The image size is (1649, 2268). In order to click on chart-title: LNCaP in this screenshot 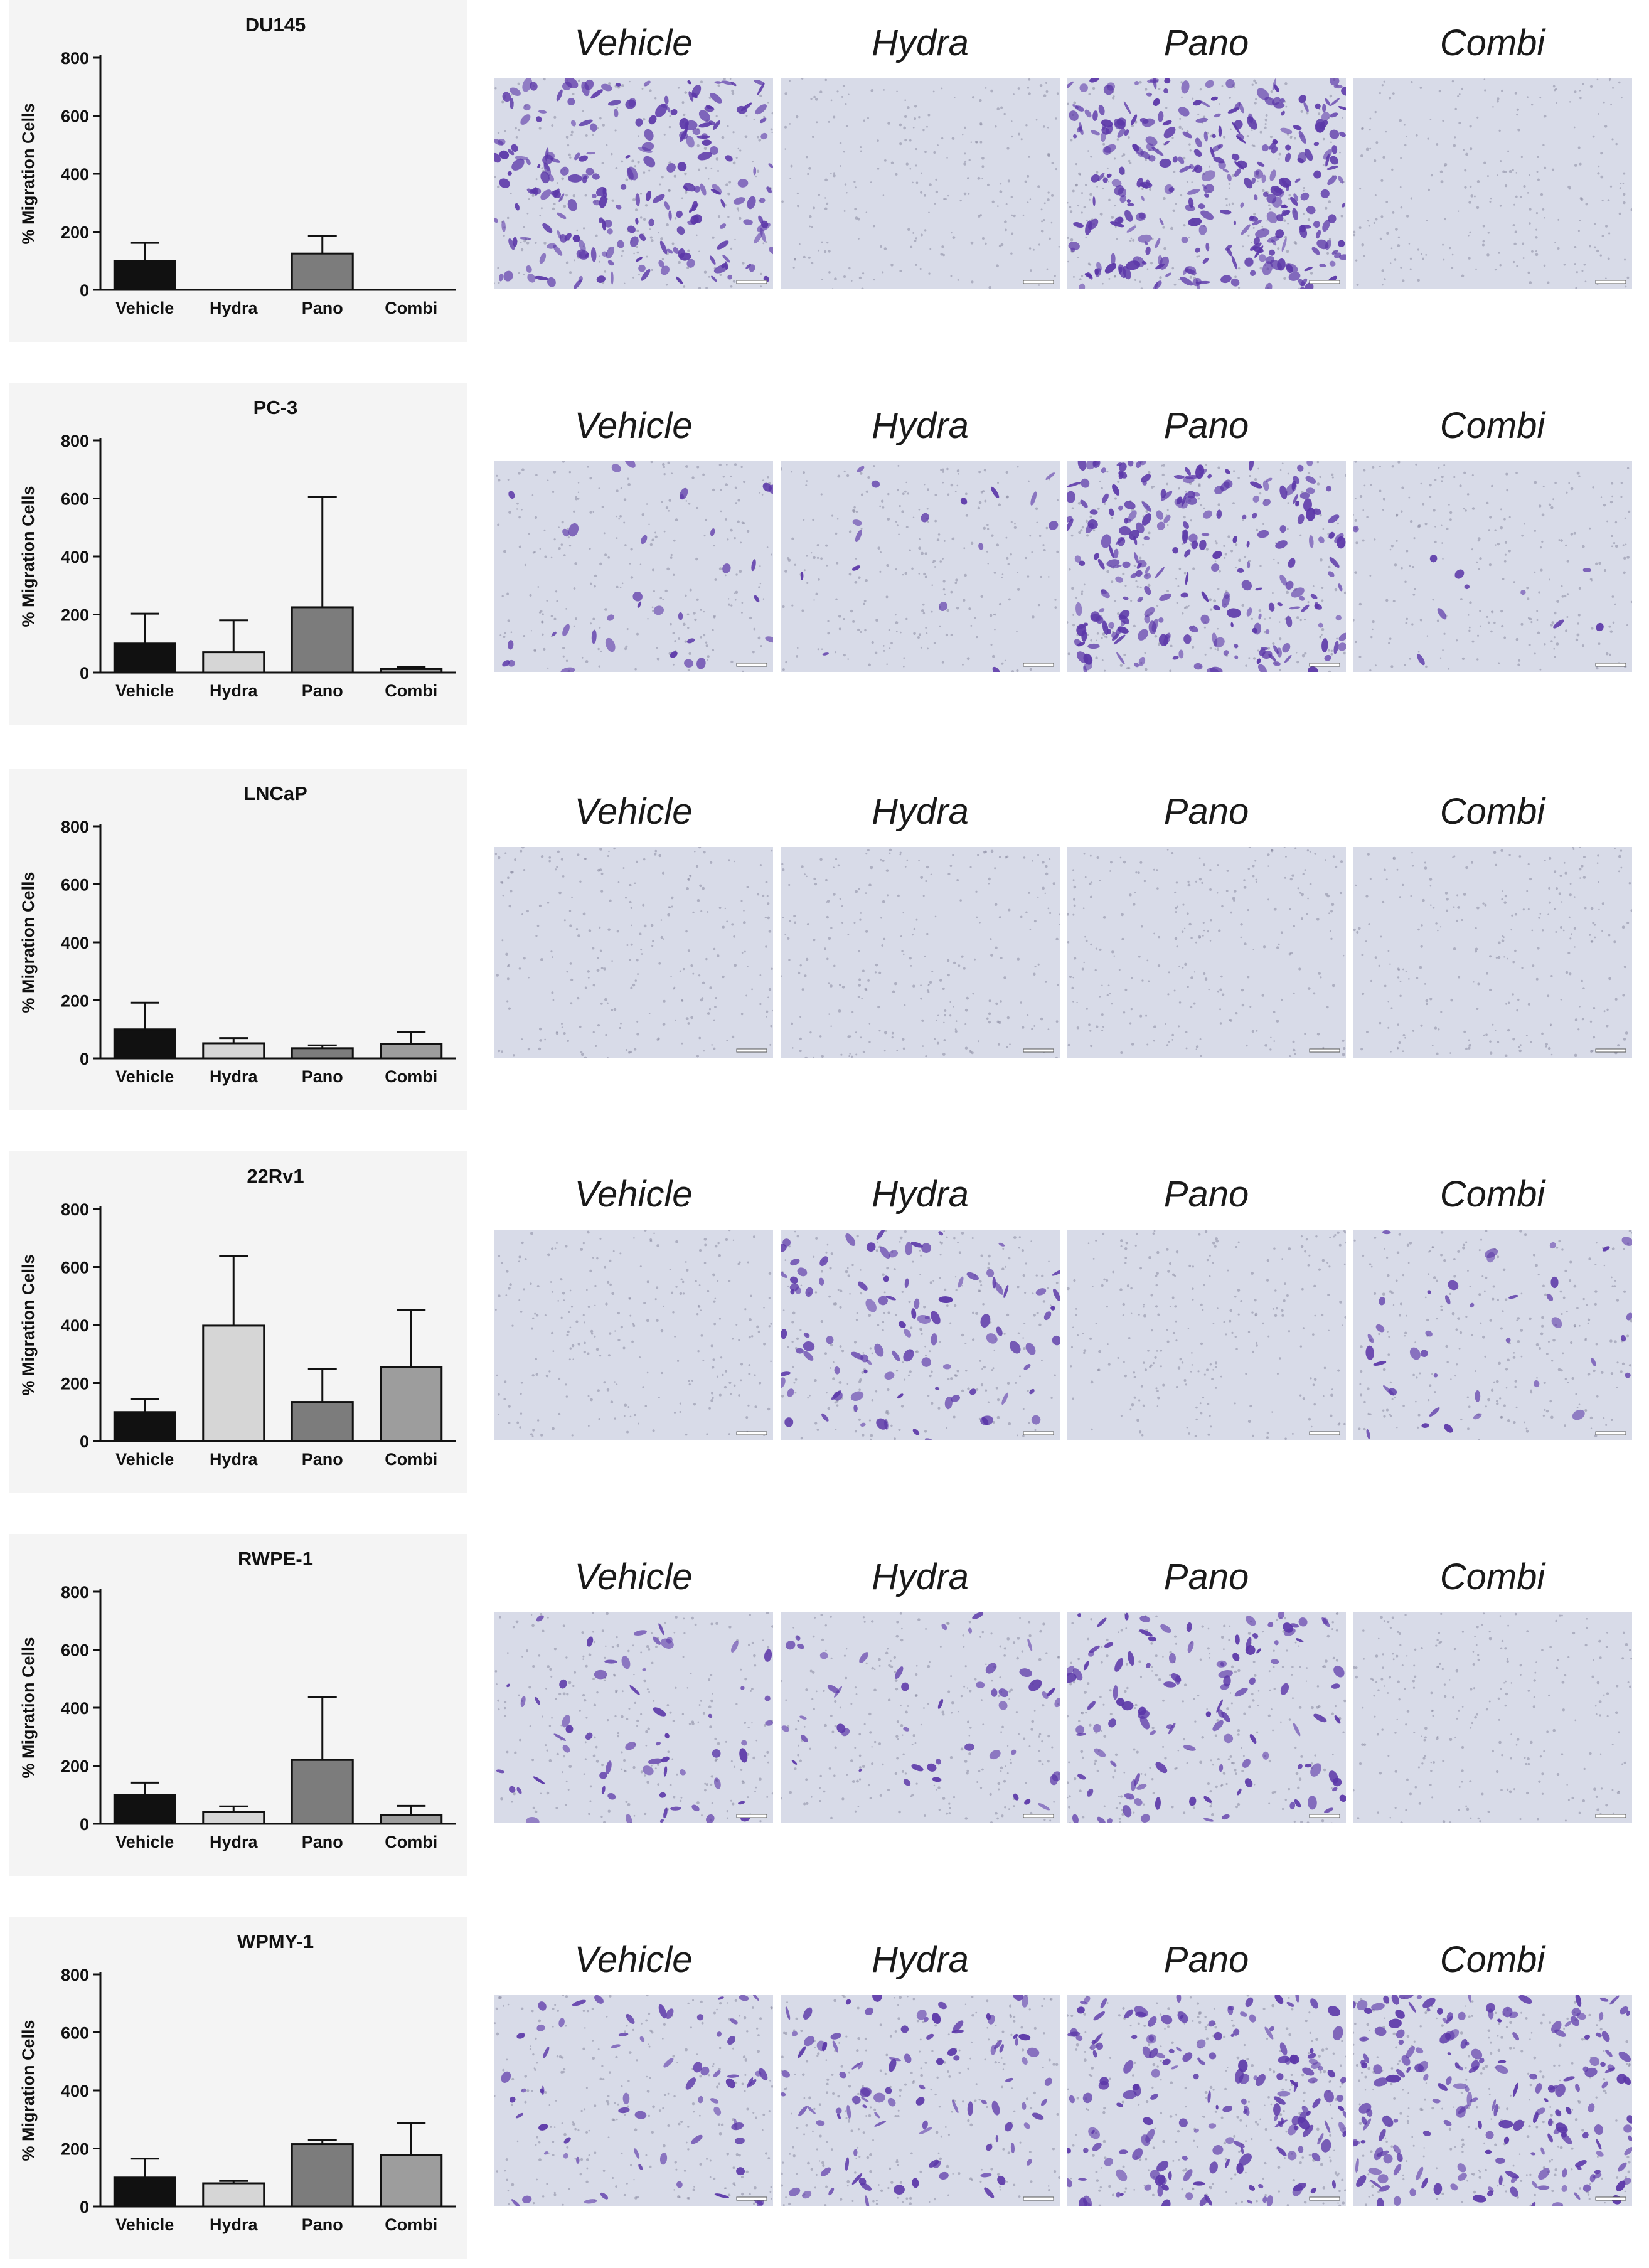, I will do `click(275, 793)`.